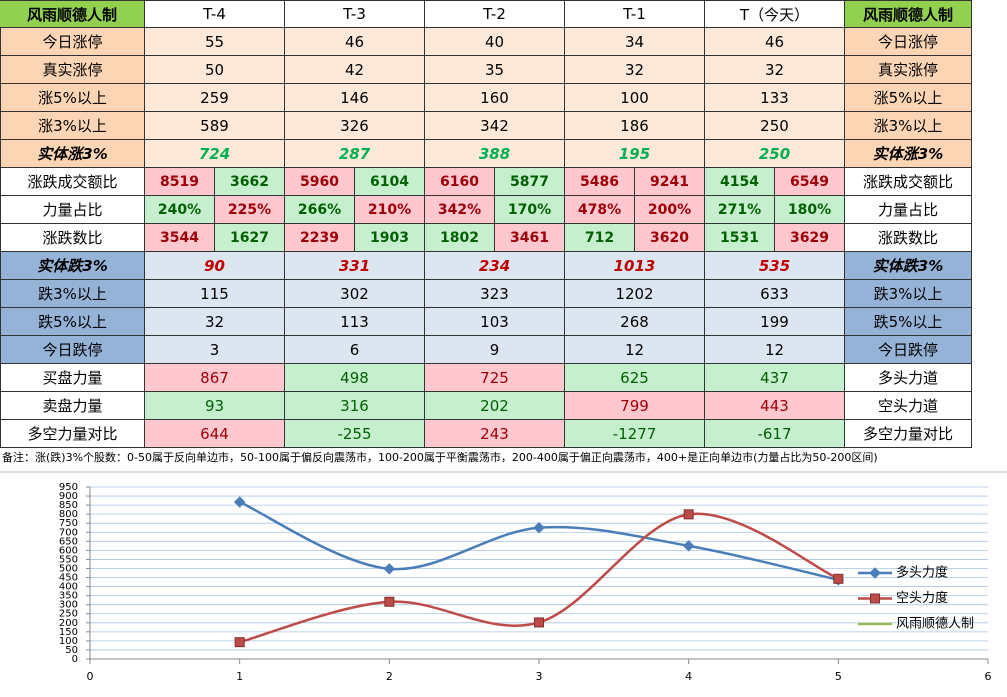 Image resolution: width=1007 pixels, height=697 pixels. I want to click on legend-label: 风雨顺德人制, so click(935, 624).